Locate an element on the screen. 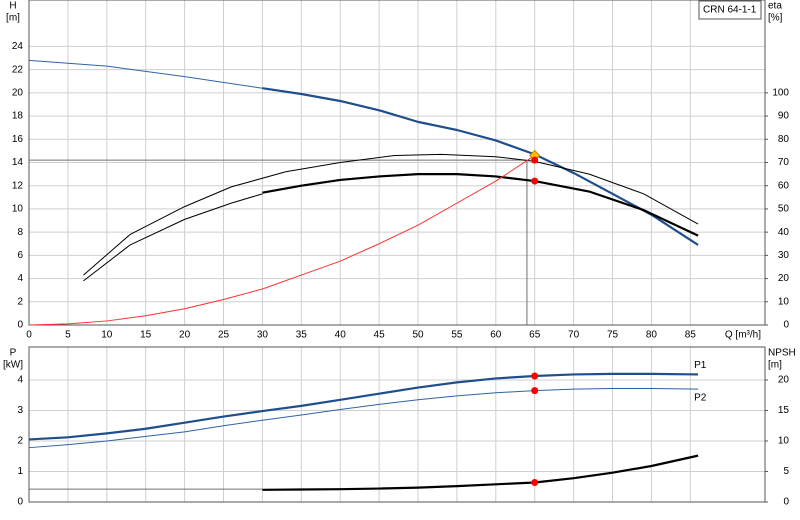  y-tick-label: 14 is located at coordinates (18, 162).